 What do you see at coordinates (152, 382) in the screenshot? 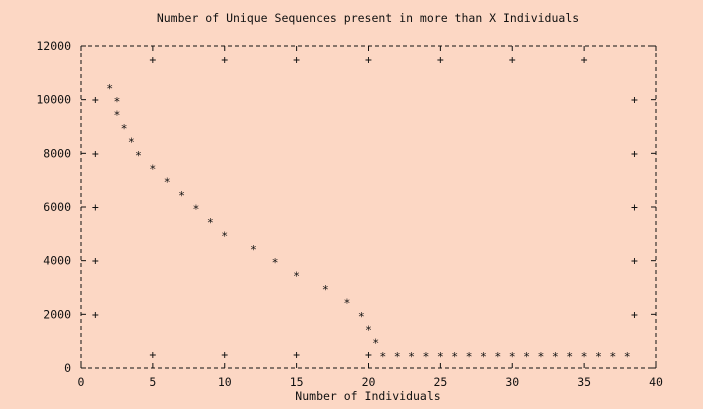
I see `x-tick-label: 5` at bounding box center [152, 382].